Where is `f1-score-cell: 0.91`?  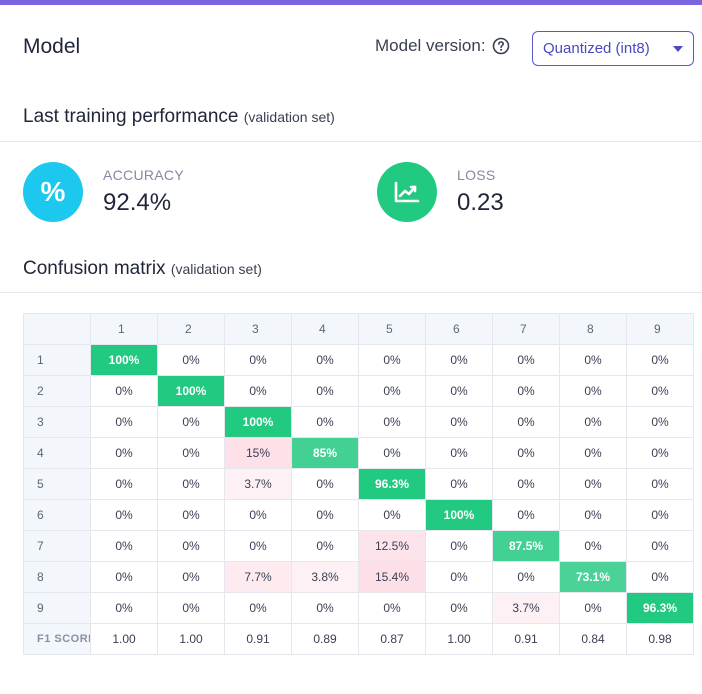 f1-score-cell: 0.91 is located at coordinates (258, 639).